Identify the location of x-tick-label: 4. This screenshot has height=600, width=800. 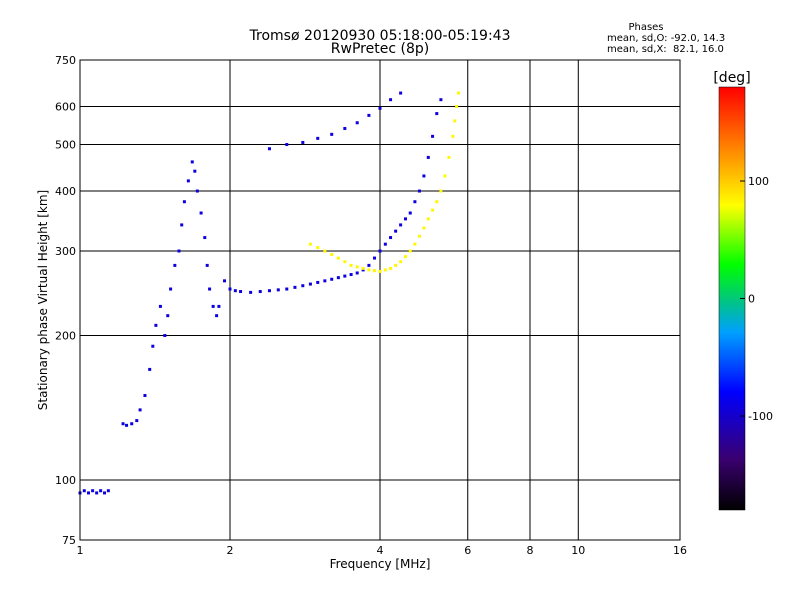
(380, 550).